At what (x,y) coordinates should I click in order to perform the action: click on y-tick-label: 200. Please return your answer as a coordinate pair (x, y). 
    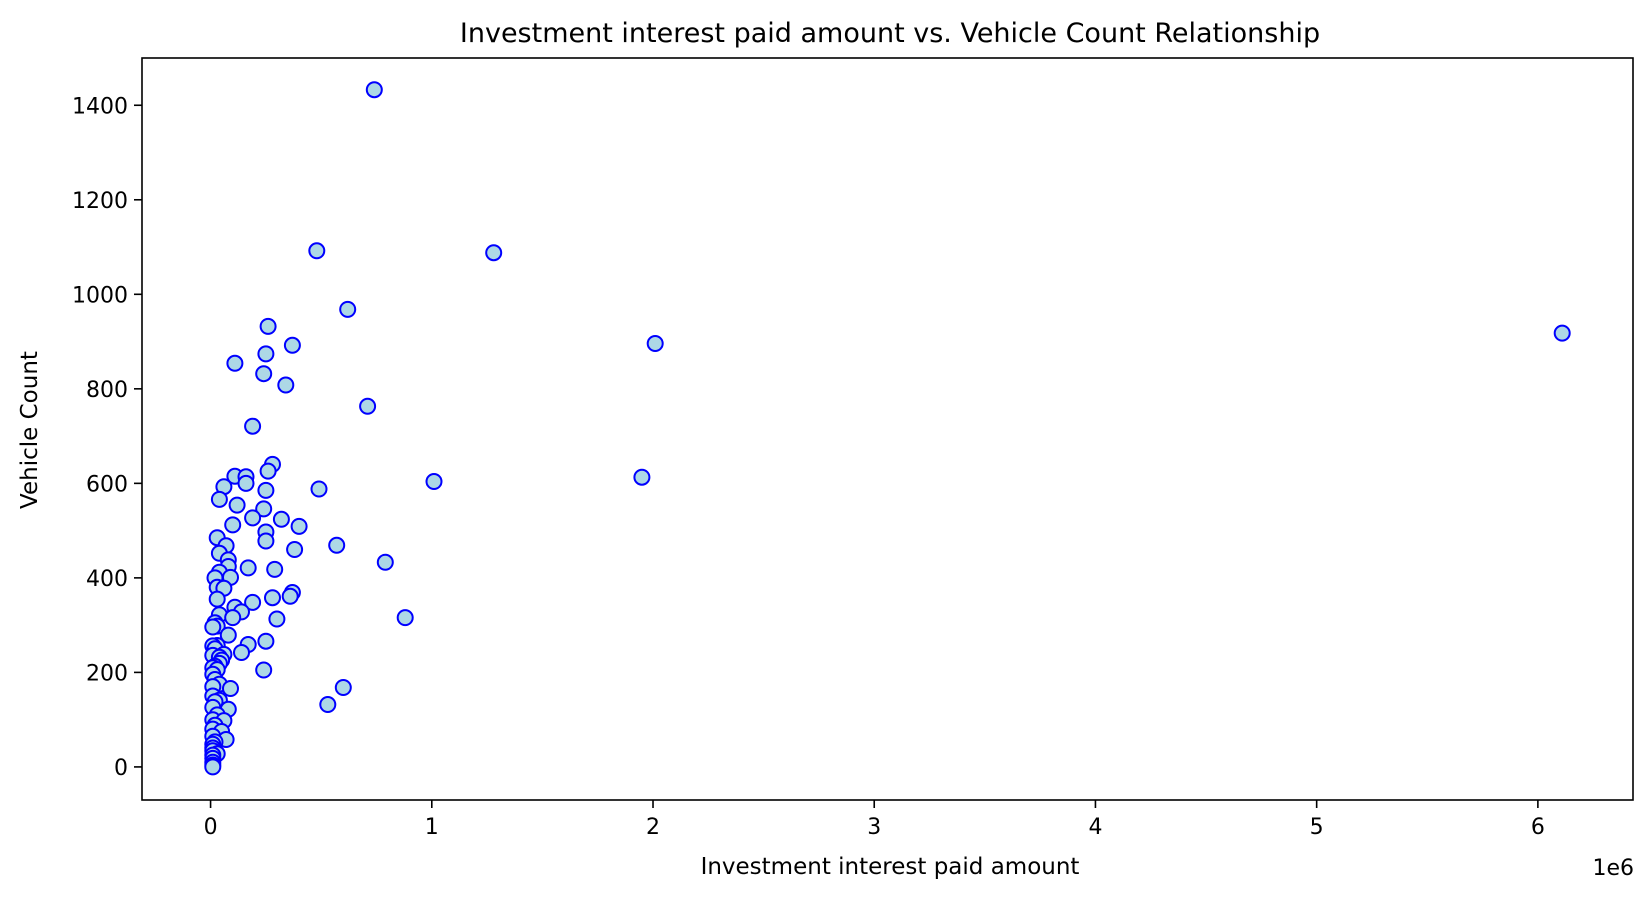
    Looking at the image, I should click on (107, 673).